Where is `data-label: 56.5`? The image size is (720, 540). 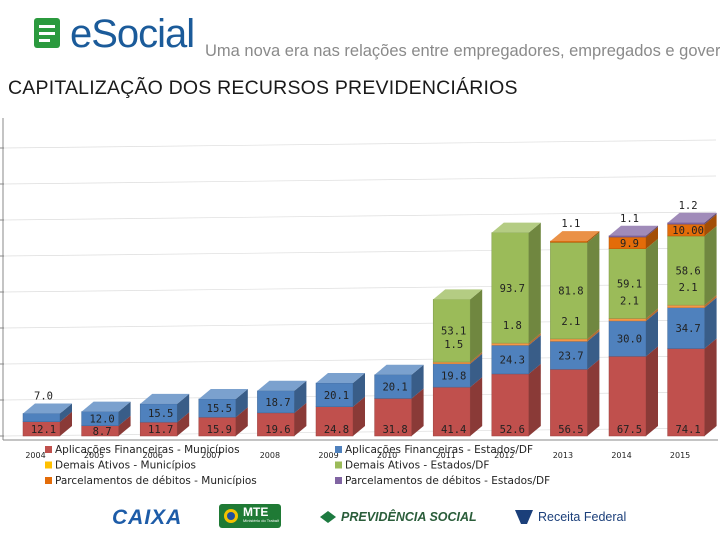 data-label: 56.5 is located at coordinates (570, 430).